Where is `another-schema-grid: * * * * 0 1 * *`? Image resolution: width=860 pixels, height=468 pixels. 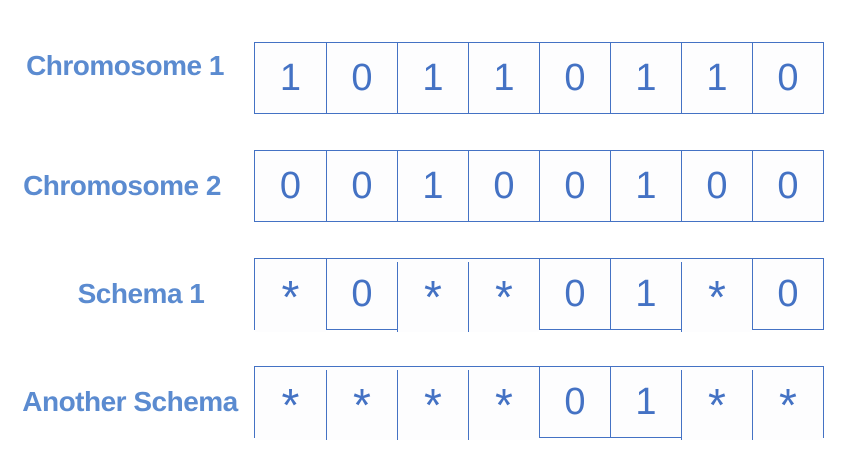 another-schema-grid: * * * * 0 1 * * is located at coordinates (539, 403).